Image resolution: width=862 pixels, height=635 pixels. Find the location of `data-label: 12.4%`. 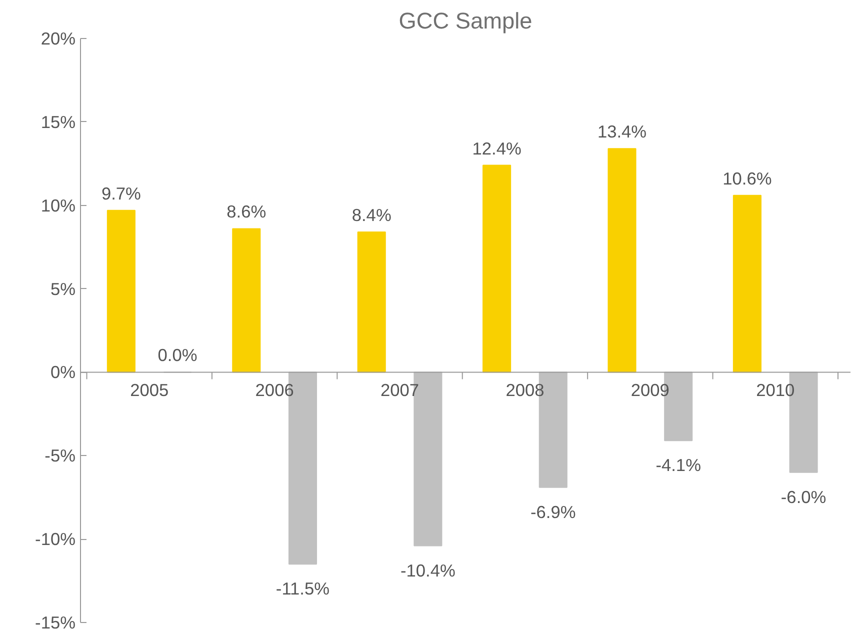

data-label: 12.4% is located at coordinates (497, 148).